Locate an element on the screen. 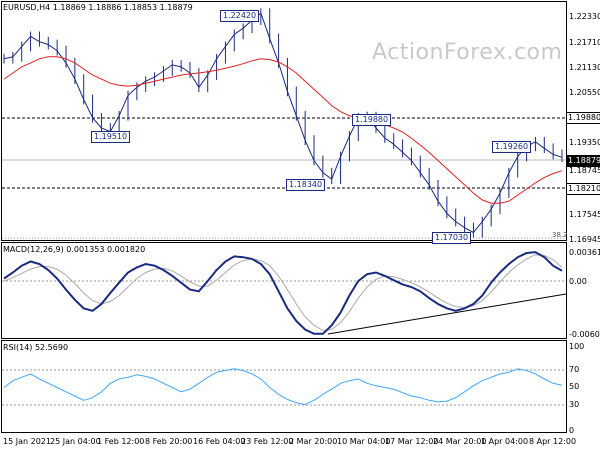 Image resolution: width=600 pixels, height=450 pixels. support-tag: 1.18210 is located at coordinates (583, 189).